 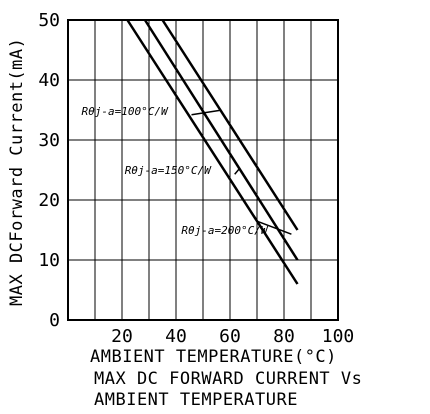 What do you see at coordinates (49, 140) in the screenshot?
I see `y-tick-label: 30` at bounding box center [49, 140].